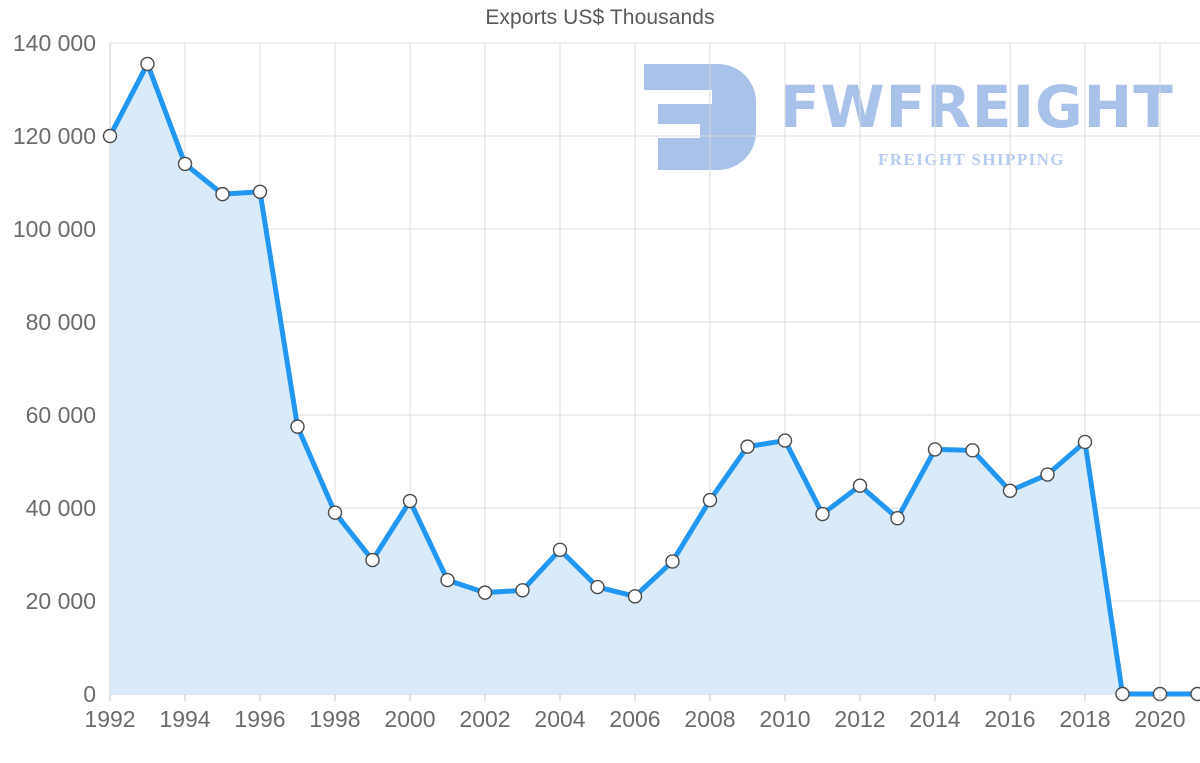  What do you see at coordinates (61, 322) in the screenshot?
I see `y-axis-tick-label: 80 000` at bounding box center [61, 322].